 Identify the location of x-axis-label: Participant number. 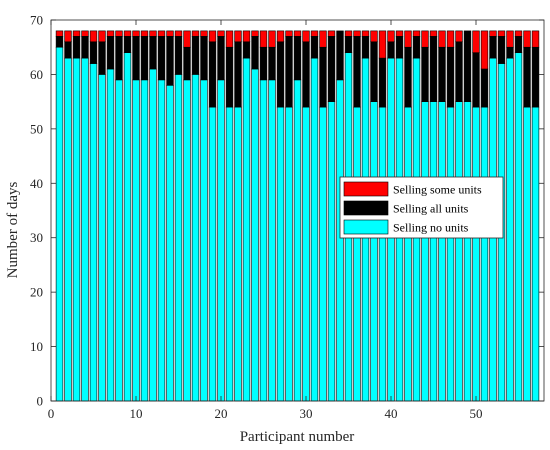
(297, 437).